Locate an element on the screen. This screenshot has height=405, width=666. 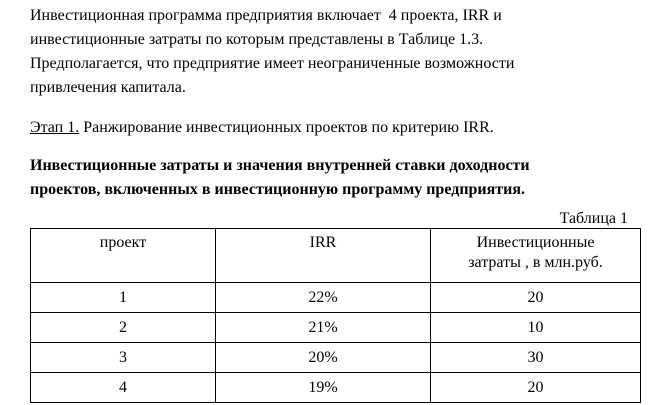
table-cell: 2 is located at coordinates (123, 327).